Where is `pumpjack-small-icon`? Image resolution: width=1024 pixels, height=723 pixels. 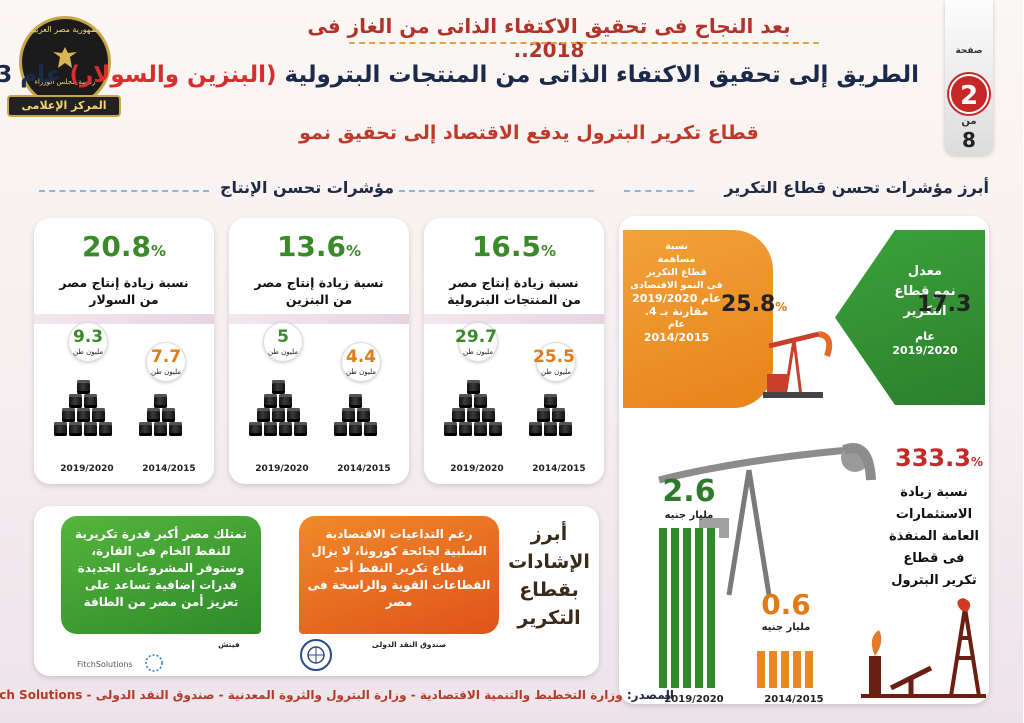
pumpjack-small-icon is located at coordinates (799, 364).